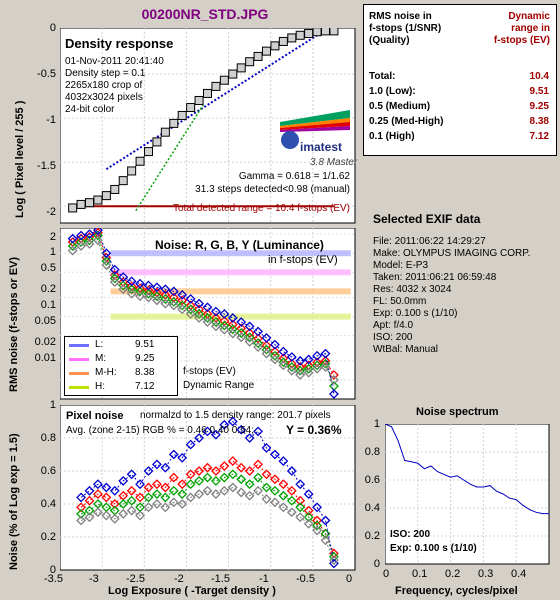 Image resolution: width=560 pixels, height=600 pixels. What do you see at coordinates (104, 97) in the screenshot?
I see `density-info-pixels: 4032x3024 pixels` at bounding box center [104, 97].